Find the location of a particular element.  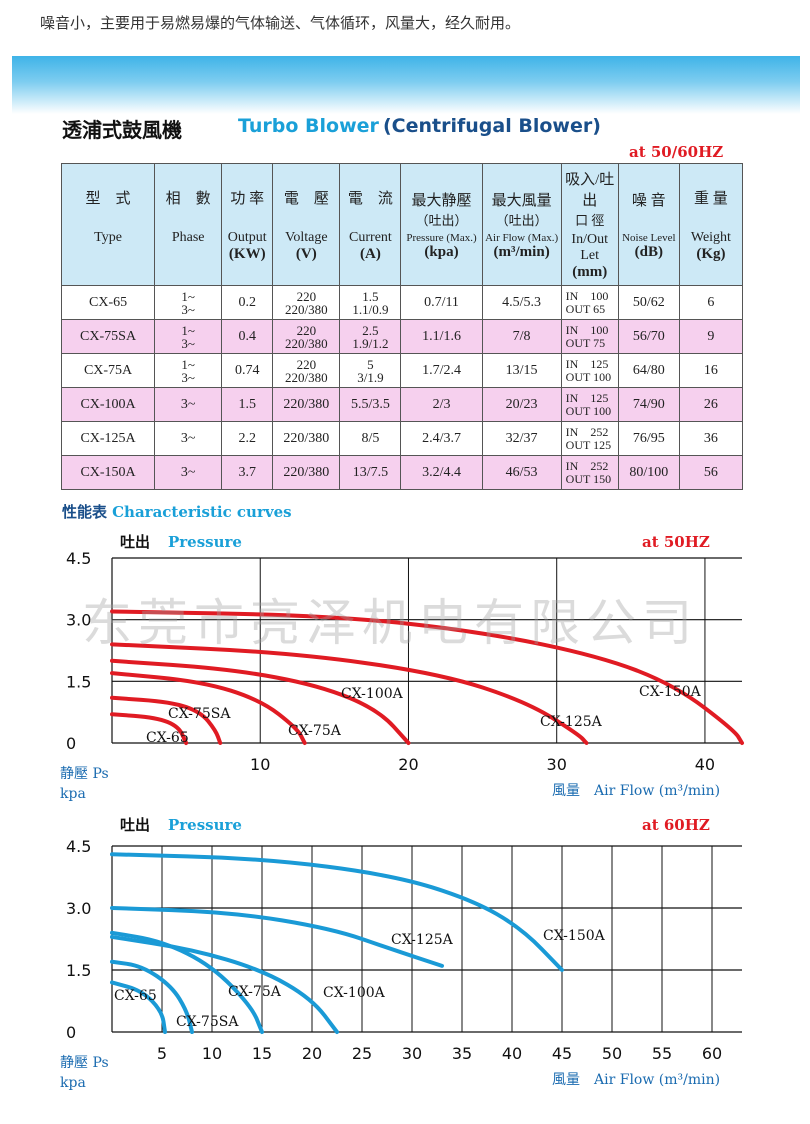

series-label: CX-100A is located at coordinates (354, 993).